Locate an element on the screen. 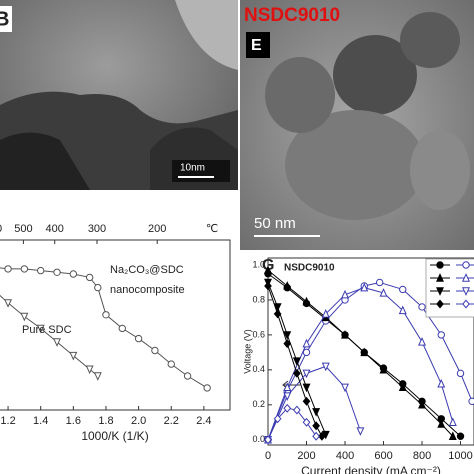 This screenshot has width=474, height=474. x-tick-label: 2.4 is located at coordinates (203, 421).